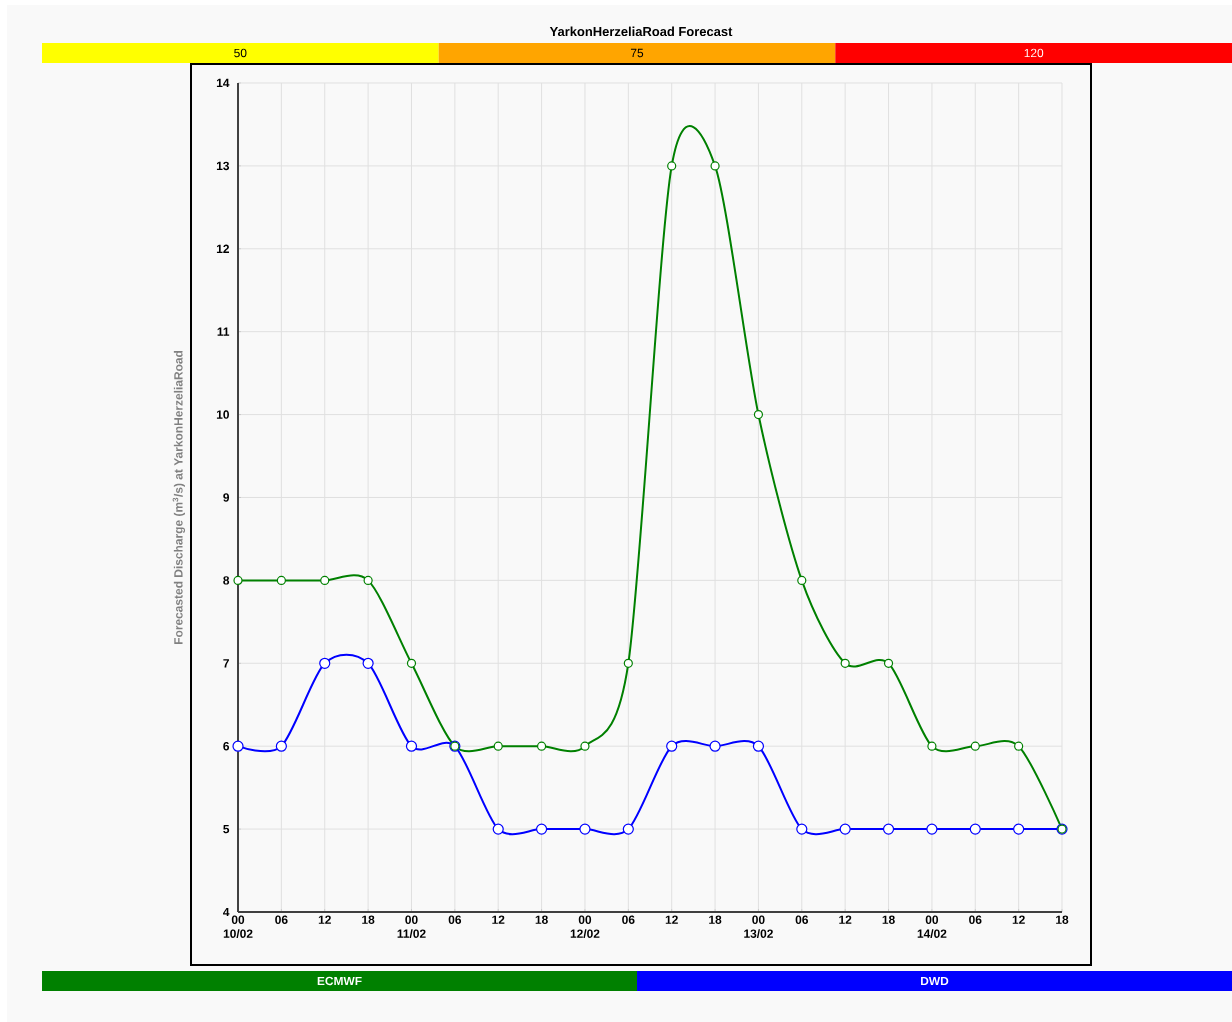  I want to click on y-tick-label: 6, so click(226, 746).